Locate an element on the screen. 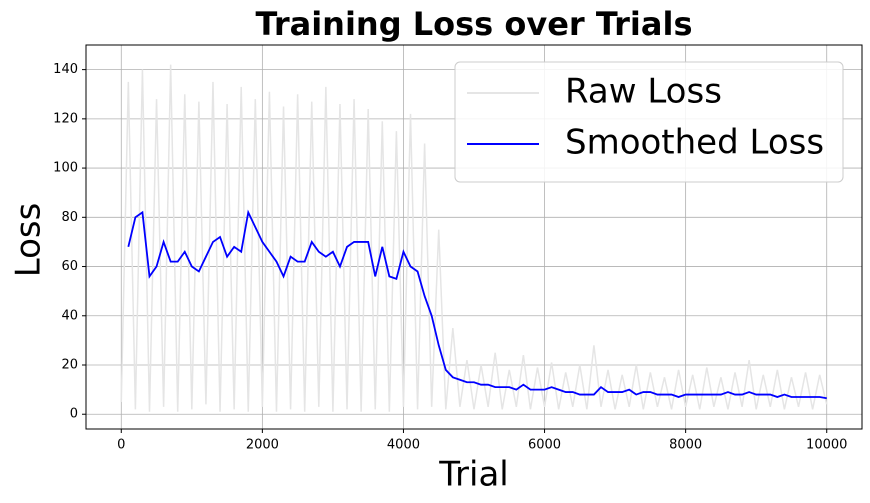 The image size is (870, 503). x-tick-label: 6000 is located at coordinates (544, 445).